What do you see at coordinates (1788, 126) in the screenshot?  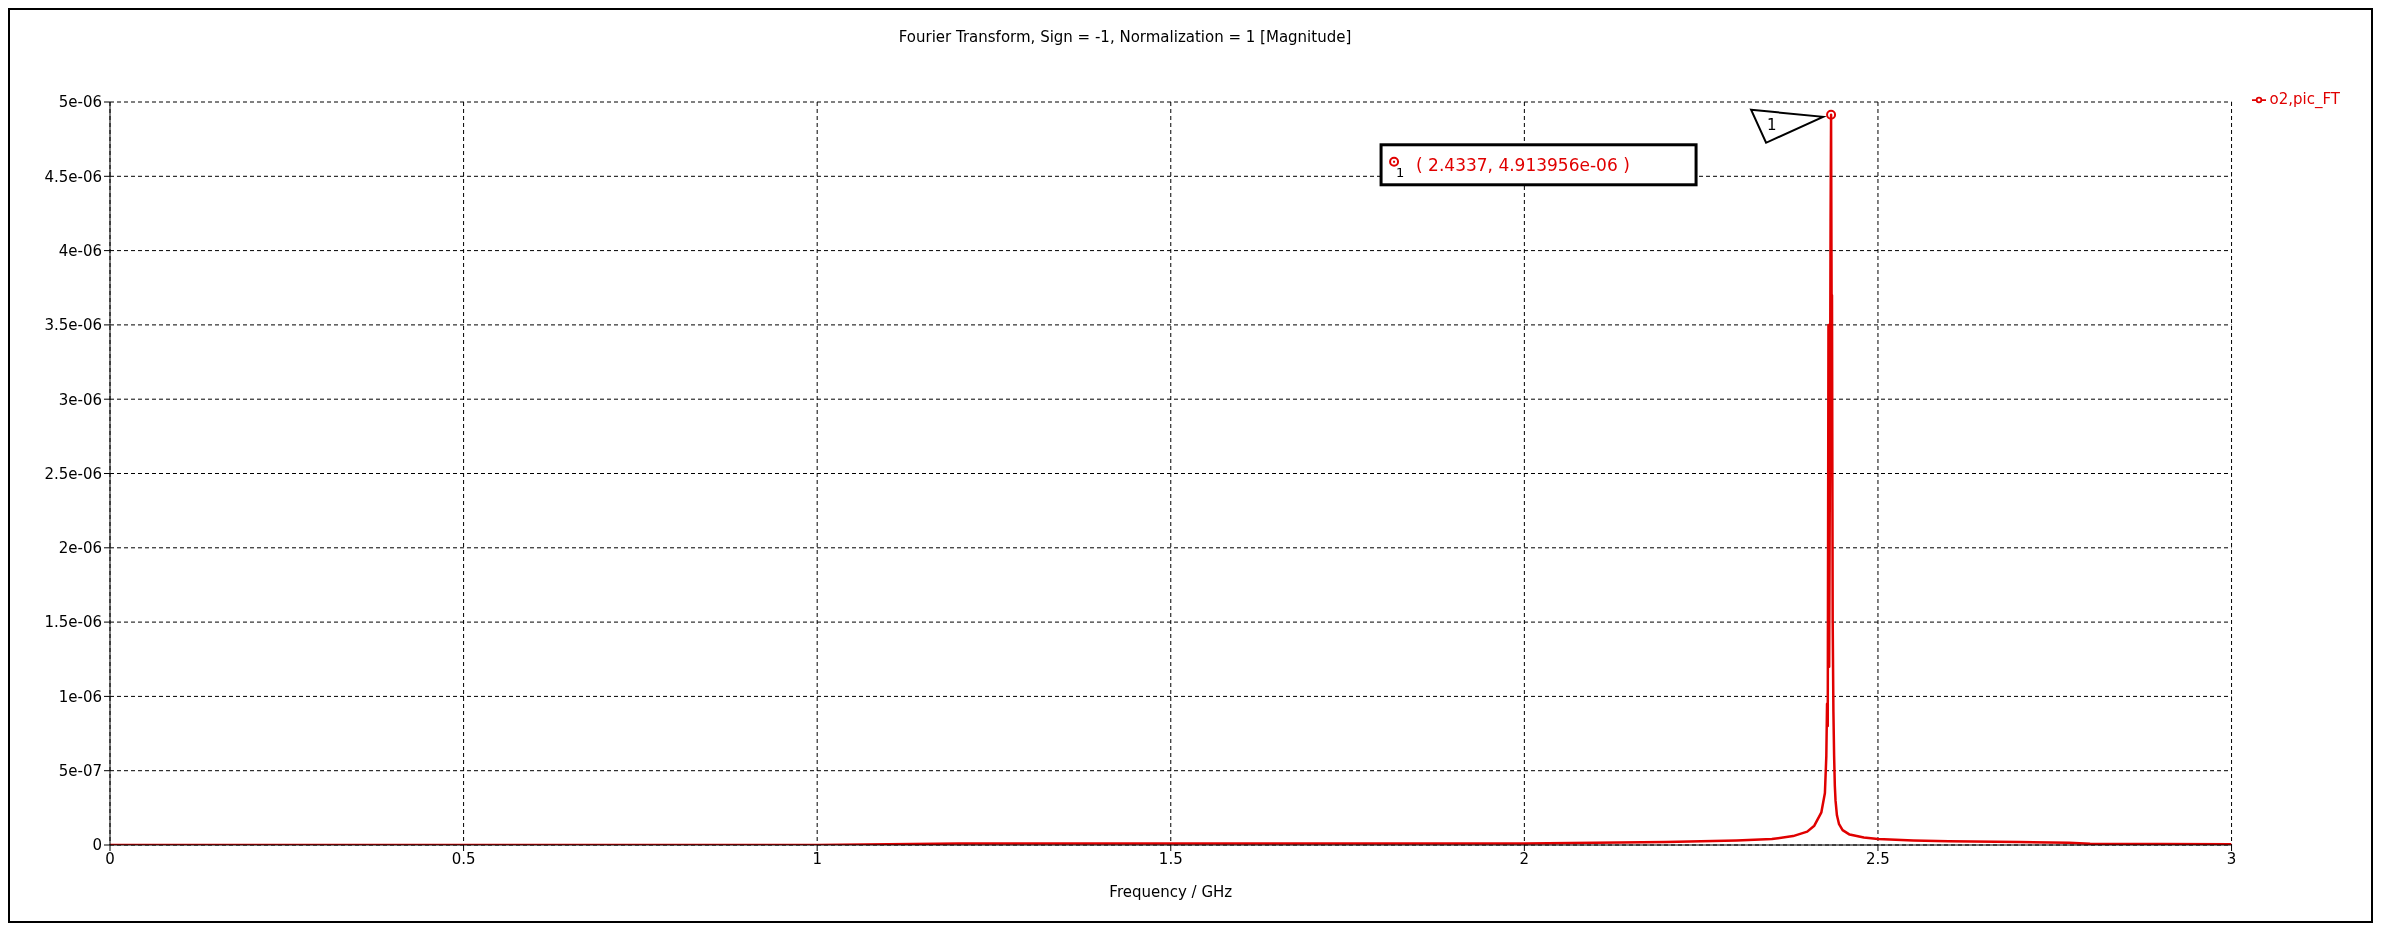 I see `marker-flag-icon: 1` at bounding box center [1788, 126].